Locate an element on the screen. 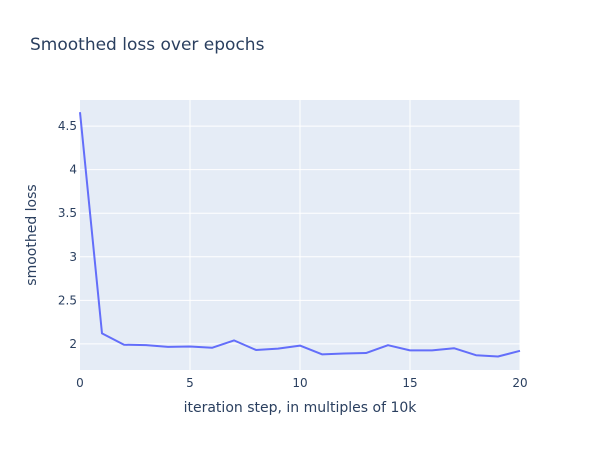  x-tick-label: 20 is located at coordinates (519, 383).